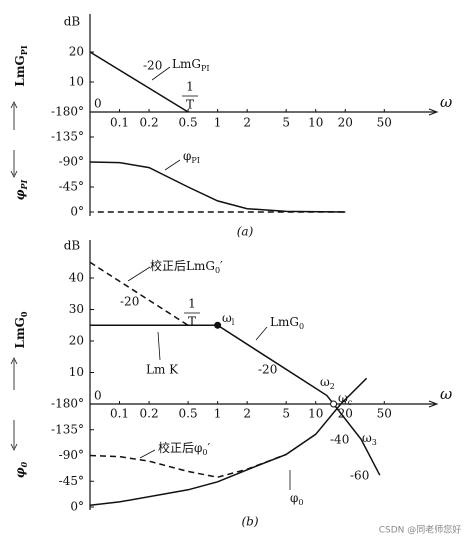 The height and width of the screenshot is (540, 466). I want to click on annotation: ω3, so click(369, 439).